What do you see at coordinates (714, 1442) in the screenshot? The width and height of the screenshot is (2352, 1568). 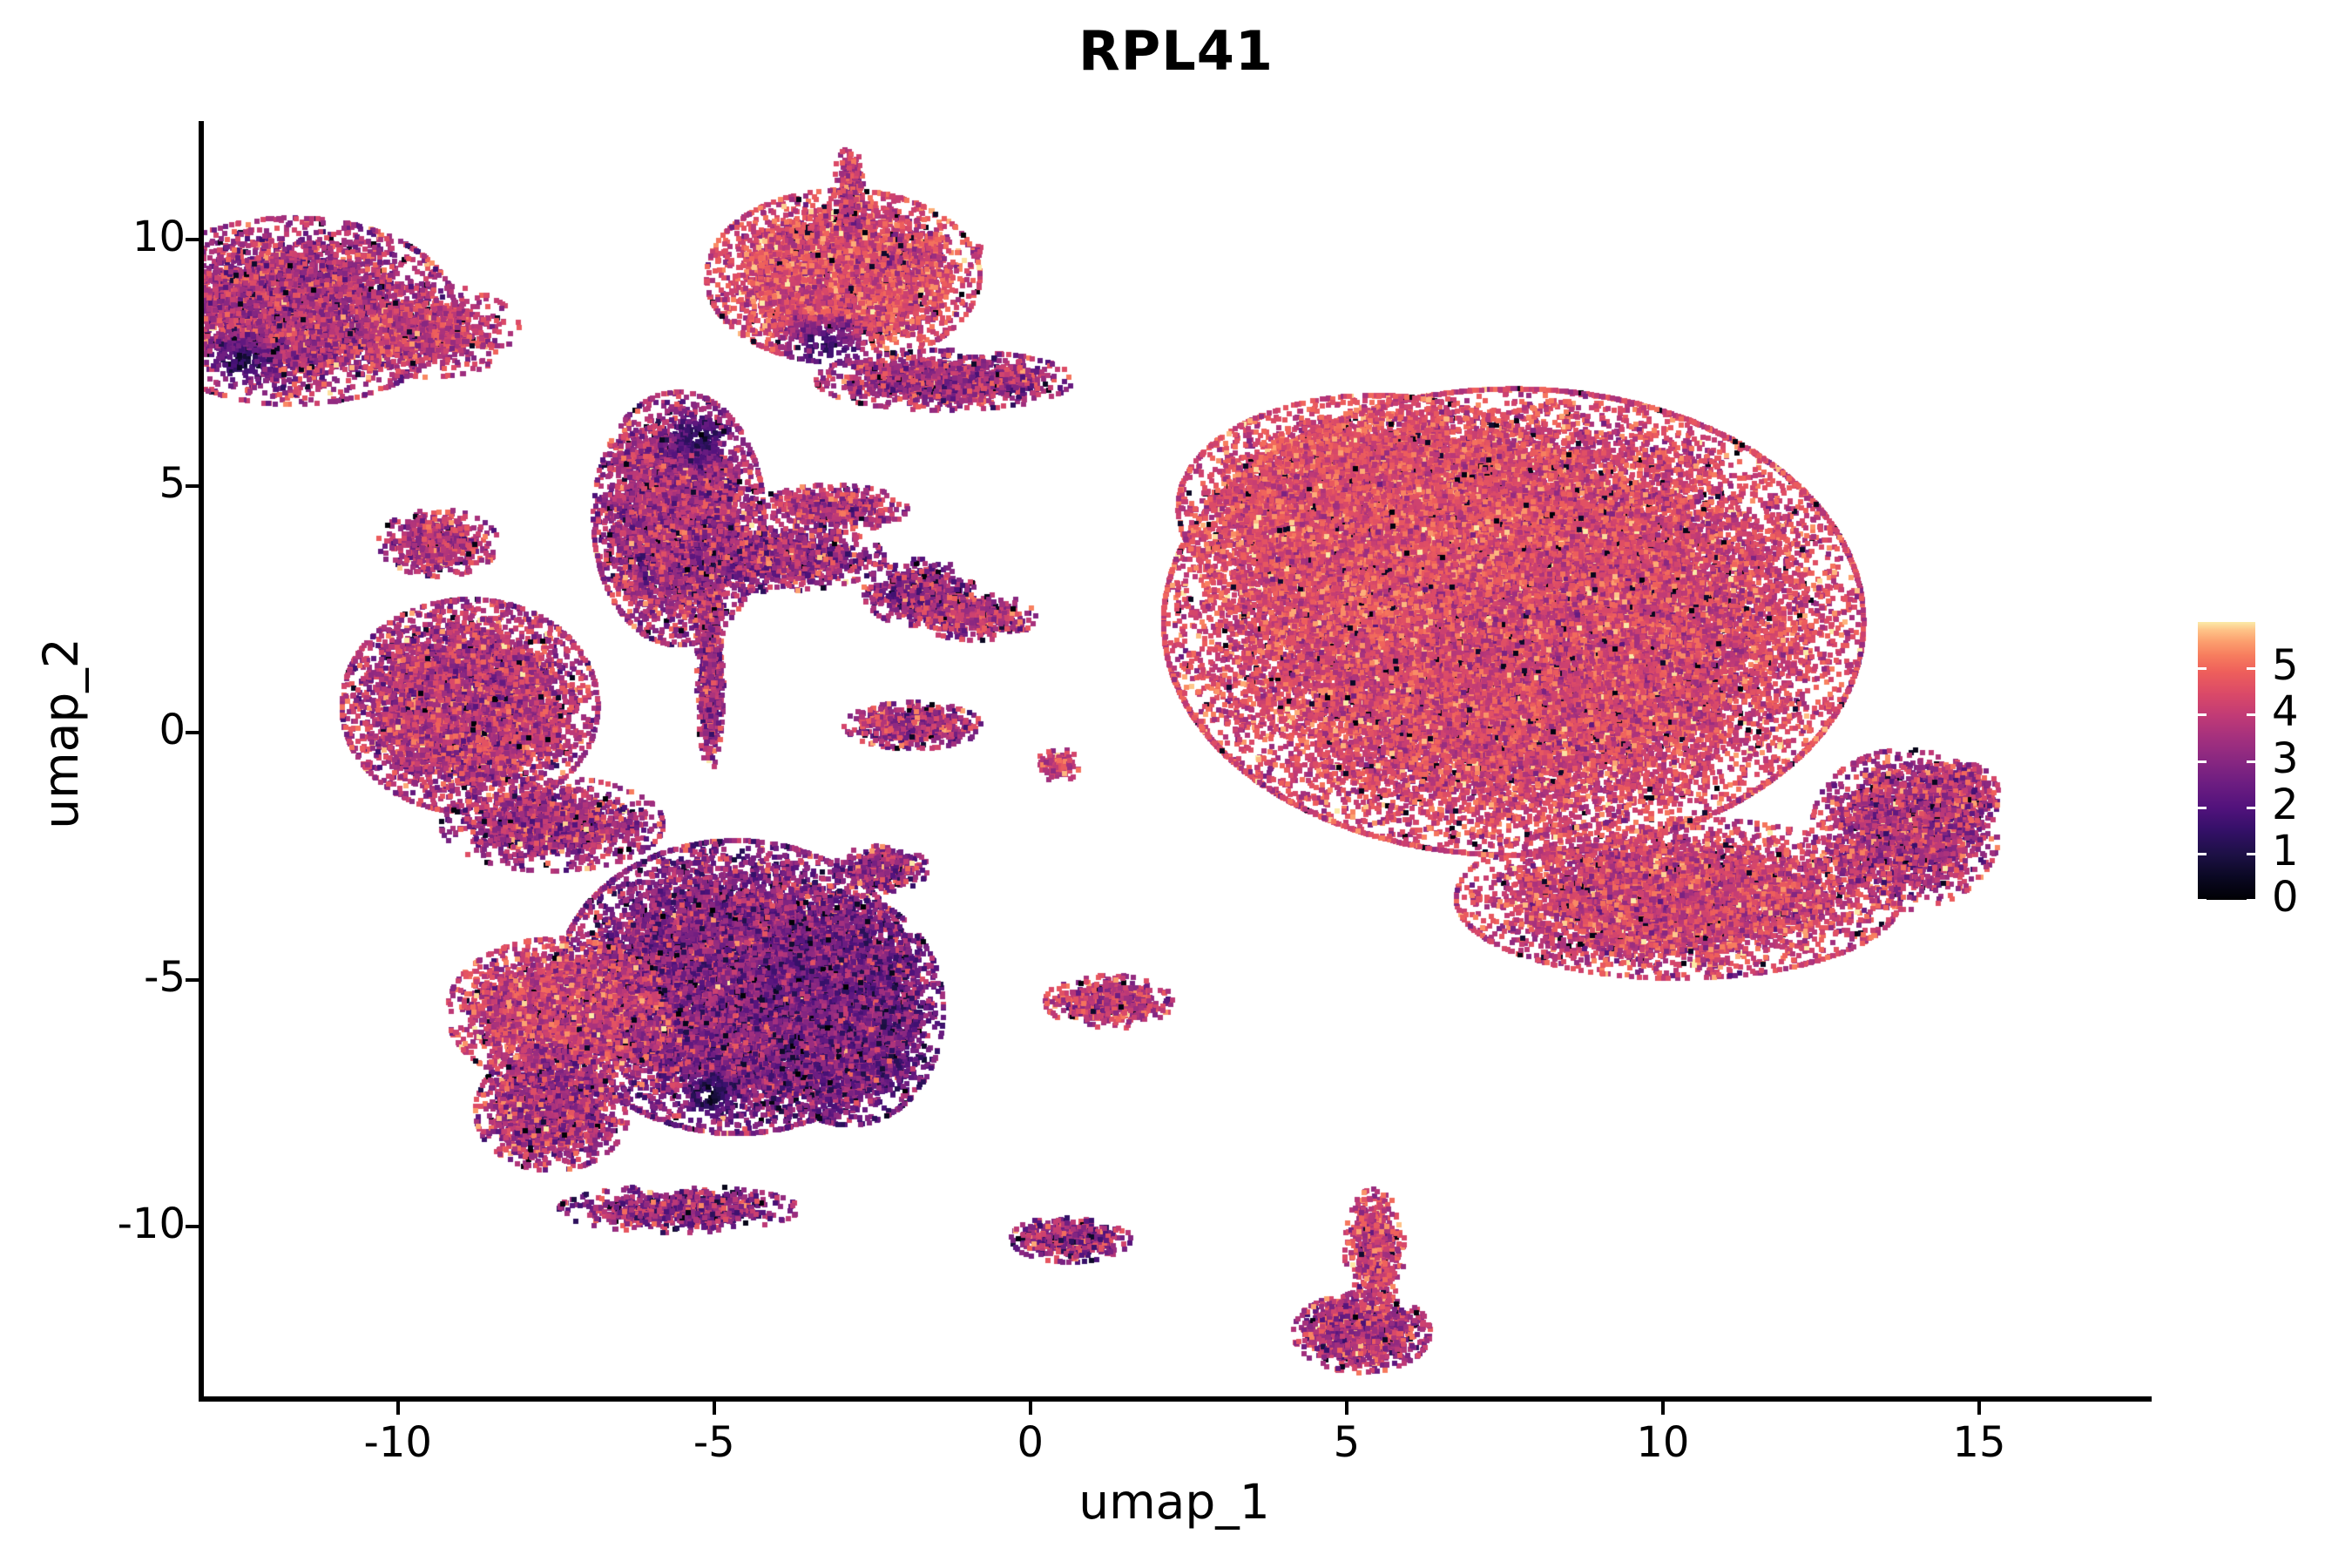 I see `x-tick-label: -5` at bounding box center [714, 1442].